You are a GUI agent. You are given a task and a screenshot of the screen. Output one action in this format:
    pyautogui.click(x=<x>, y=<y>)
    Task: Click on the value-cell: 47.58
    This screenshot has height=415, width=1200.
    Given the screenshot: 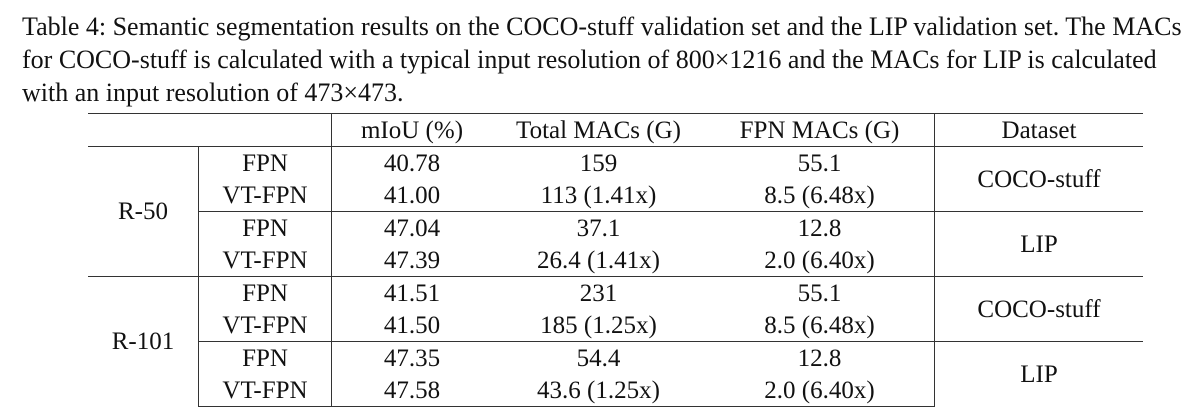 What is the action you would take?
    pyautogui.click(x=411, y=390)
    